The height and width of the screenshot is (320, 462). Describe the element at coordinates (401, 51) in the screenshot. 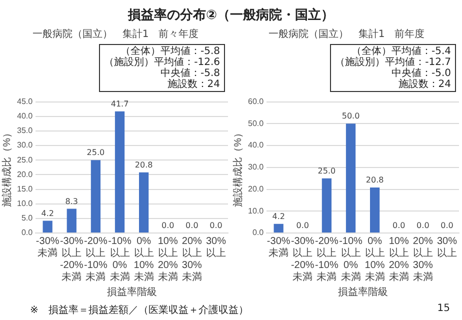

I see `text: （全体）平均値：-5.4` at that location.